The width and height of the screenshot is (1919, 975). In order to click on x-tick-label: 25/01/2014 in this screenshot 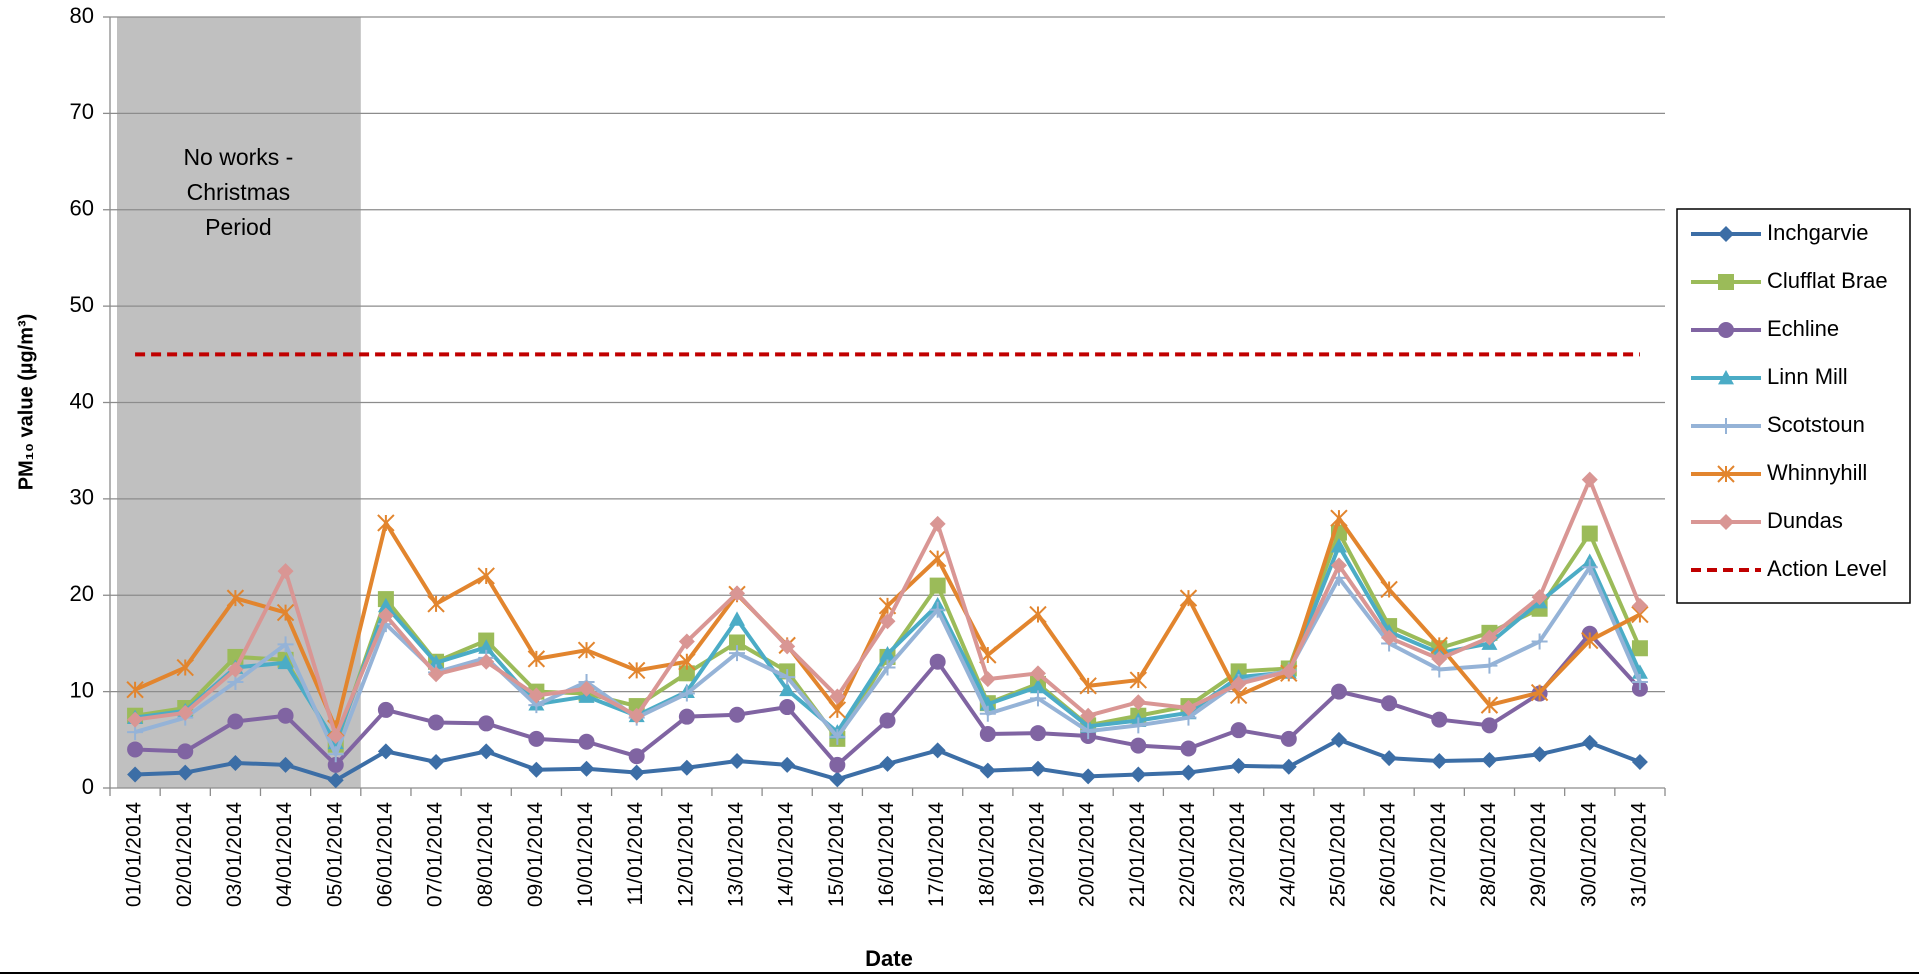, I will do `click(1337, 854)`.